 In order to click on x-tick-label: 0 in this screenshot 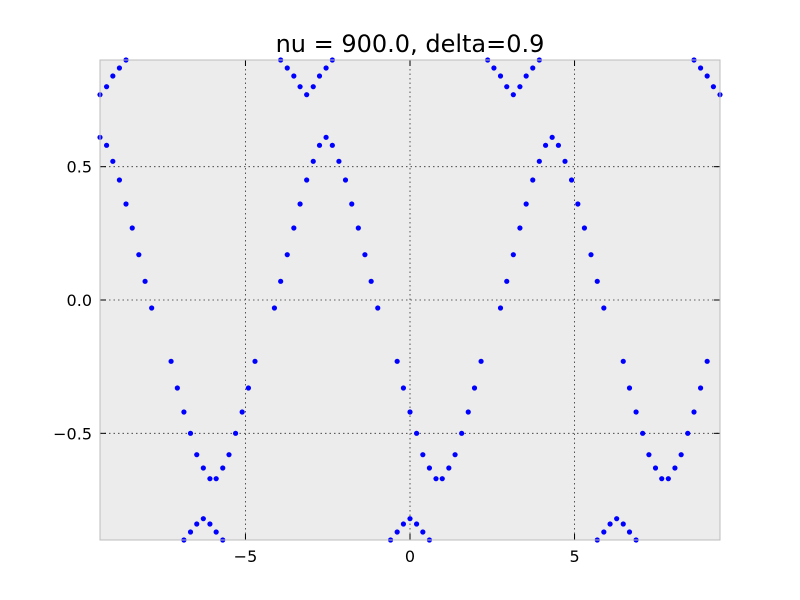, I will do `click(410, 556)`.